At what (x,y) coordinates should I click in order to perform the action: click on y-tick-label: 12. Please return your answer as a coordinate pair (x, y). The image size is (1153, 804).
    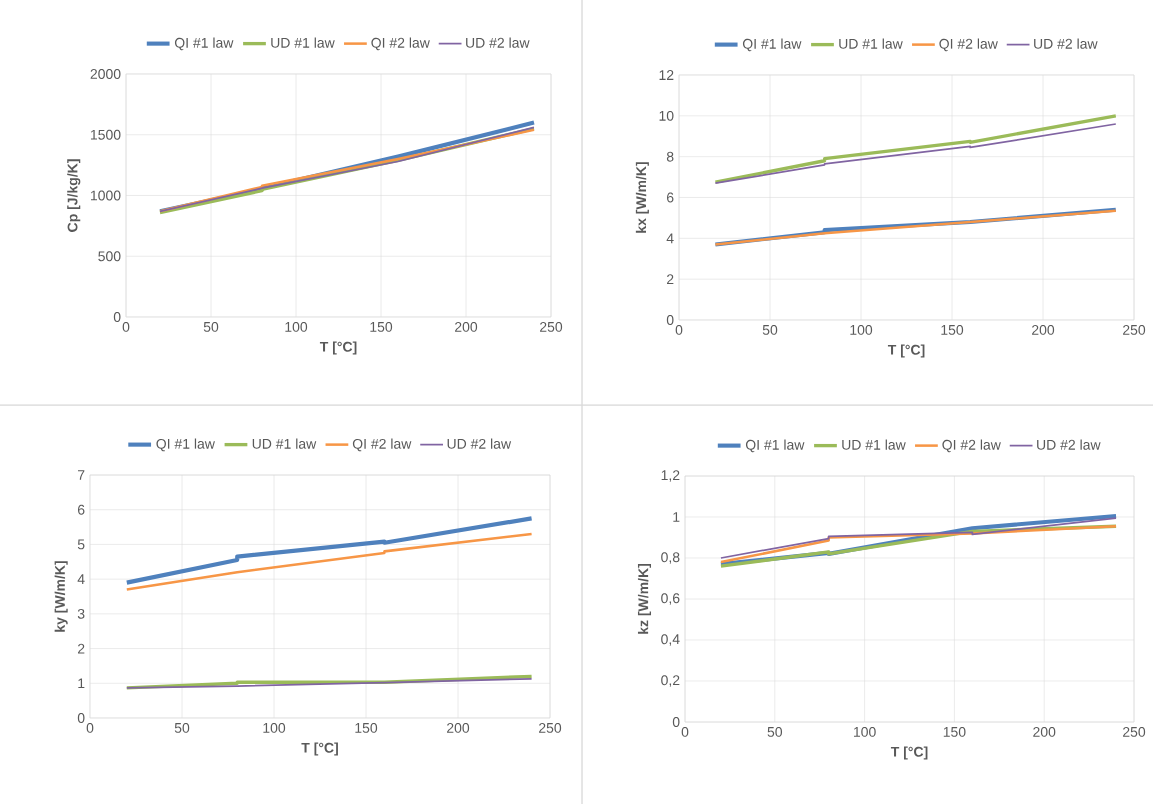
    Looking at the image, I should click on (666, 75).